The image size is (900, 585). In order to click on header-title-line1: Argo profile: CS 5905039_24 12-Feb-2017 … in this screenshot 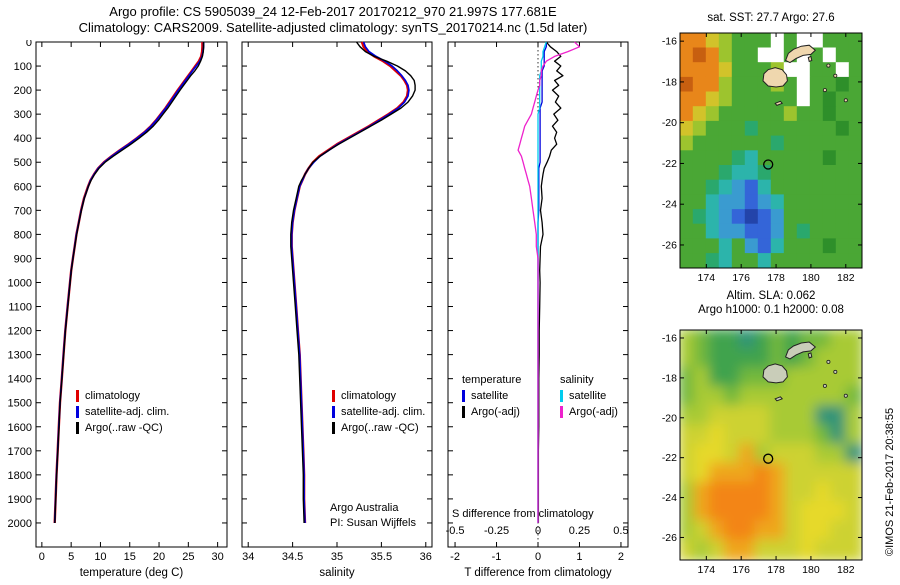, I will do `click(333, 11)`.